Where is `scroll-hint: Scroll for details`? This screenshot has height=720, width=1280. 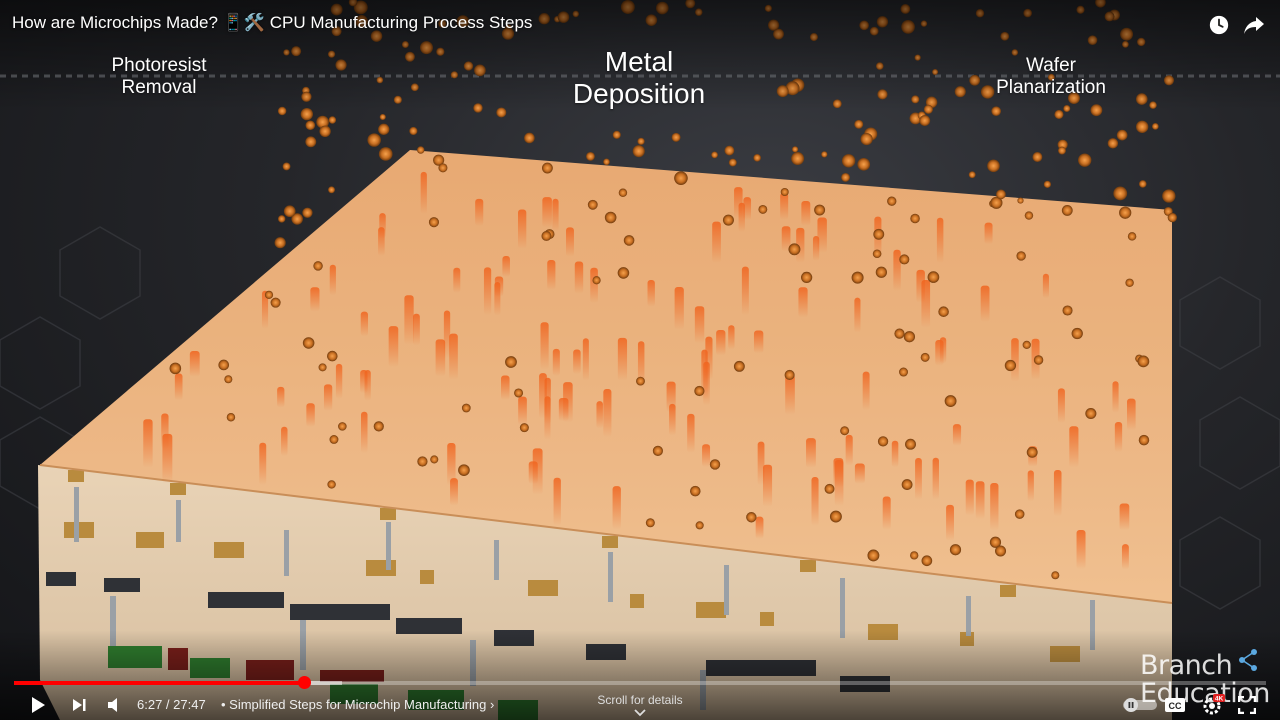 scroll-hint: Scroll for details is located at coordinates (640, 700).